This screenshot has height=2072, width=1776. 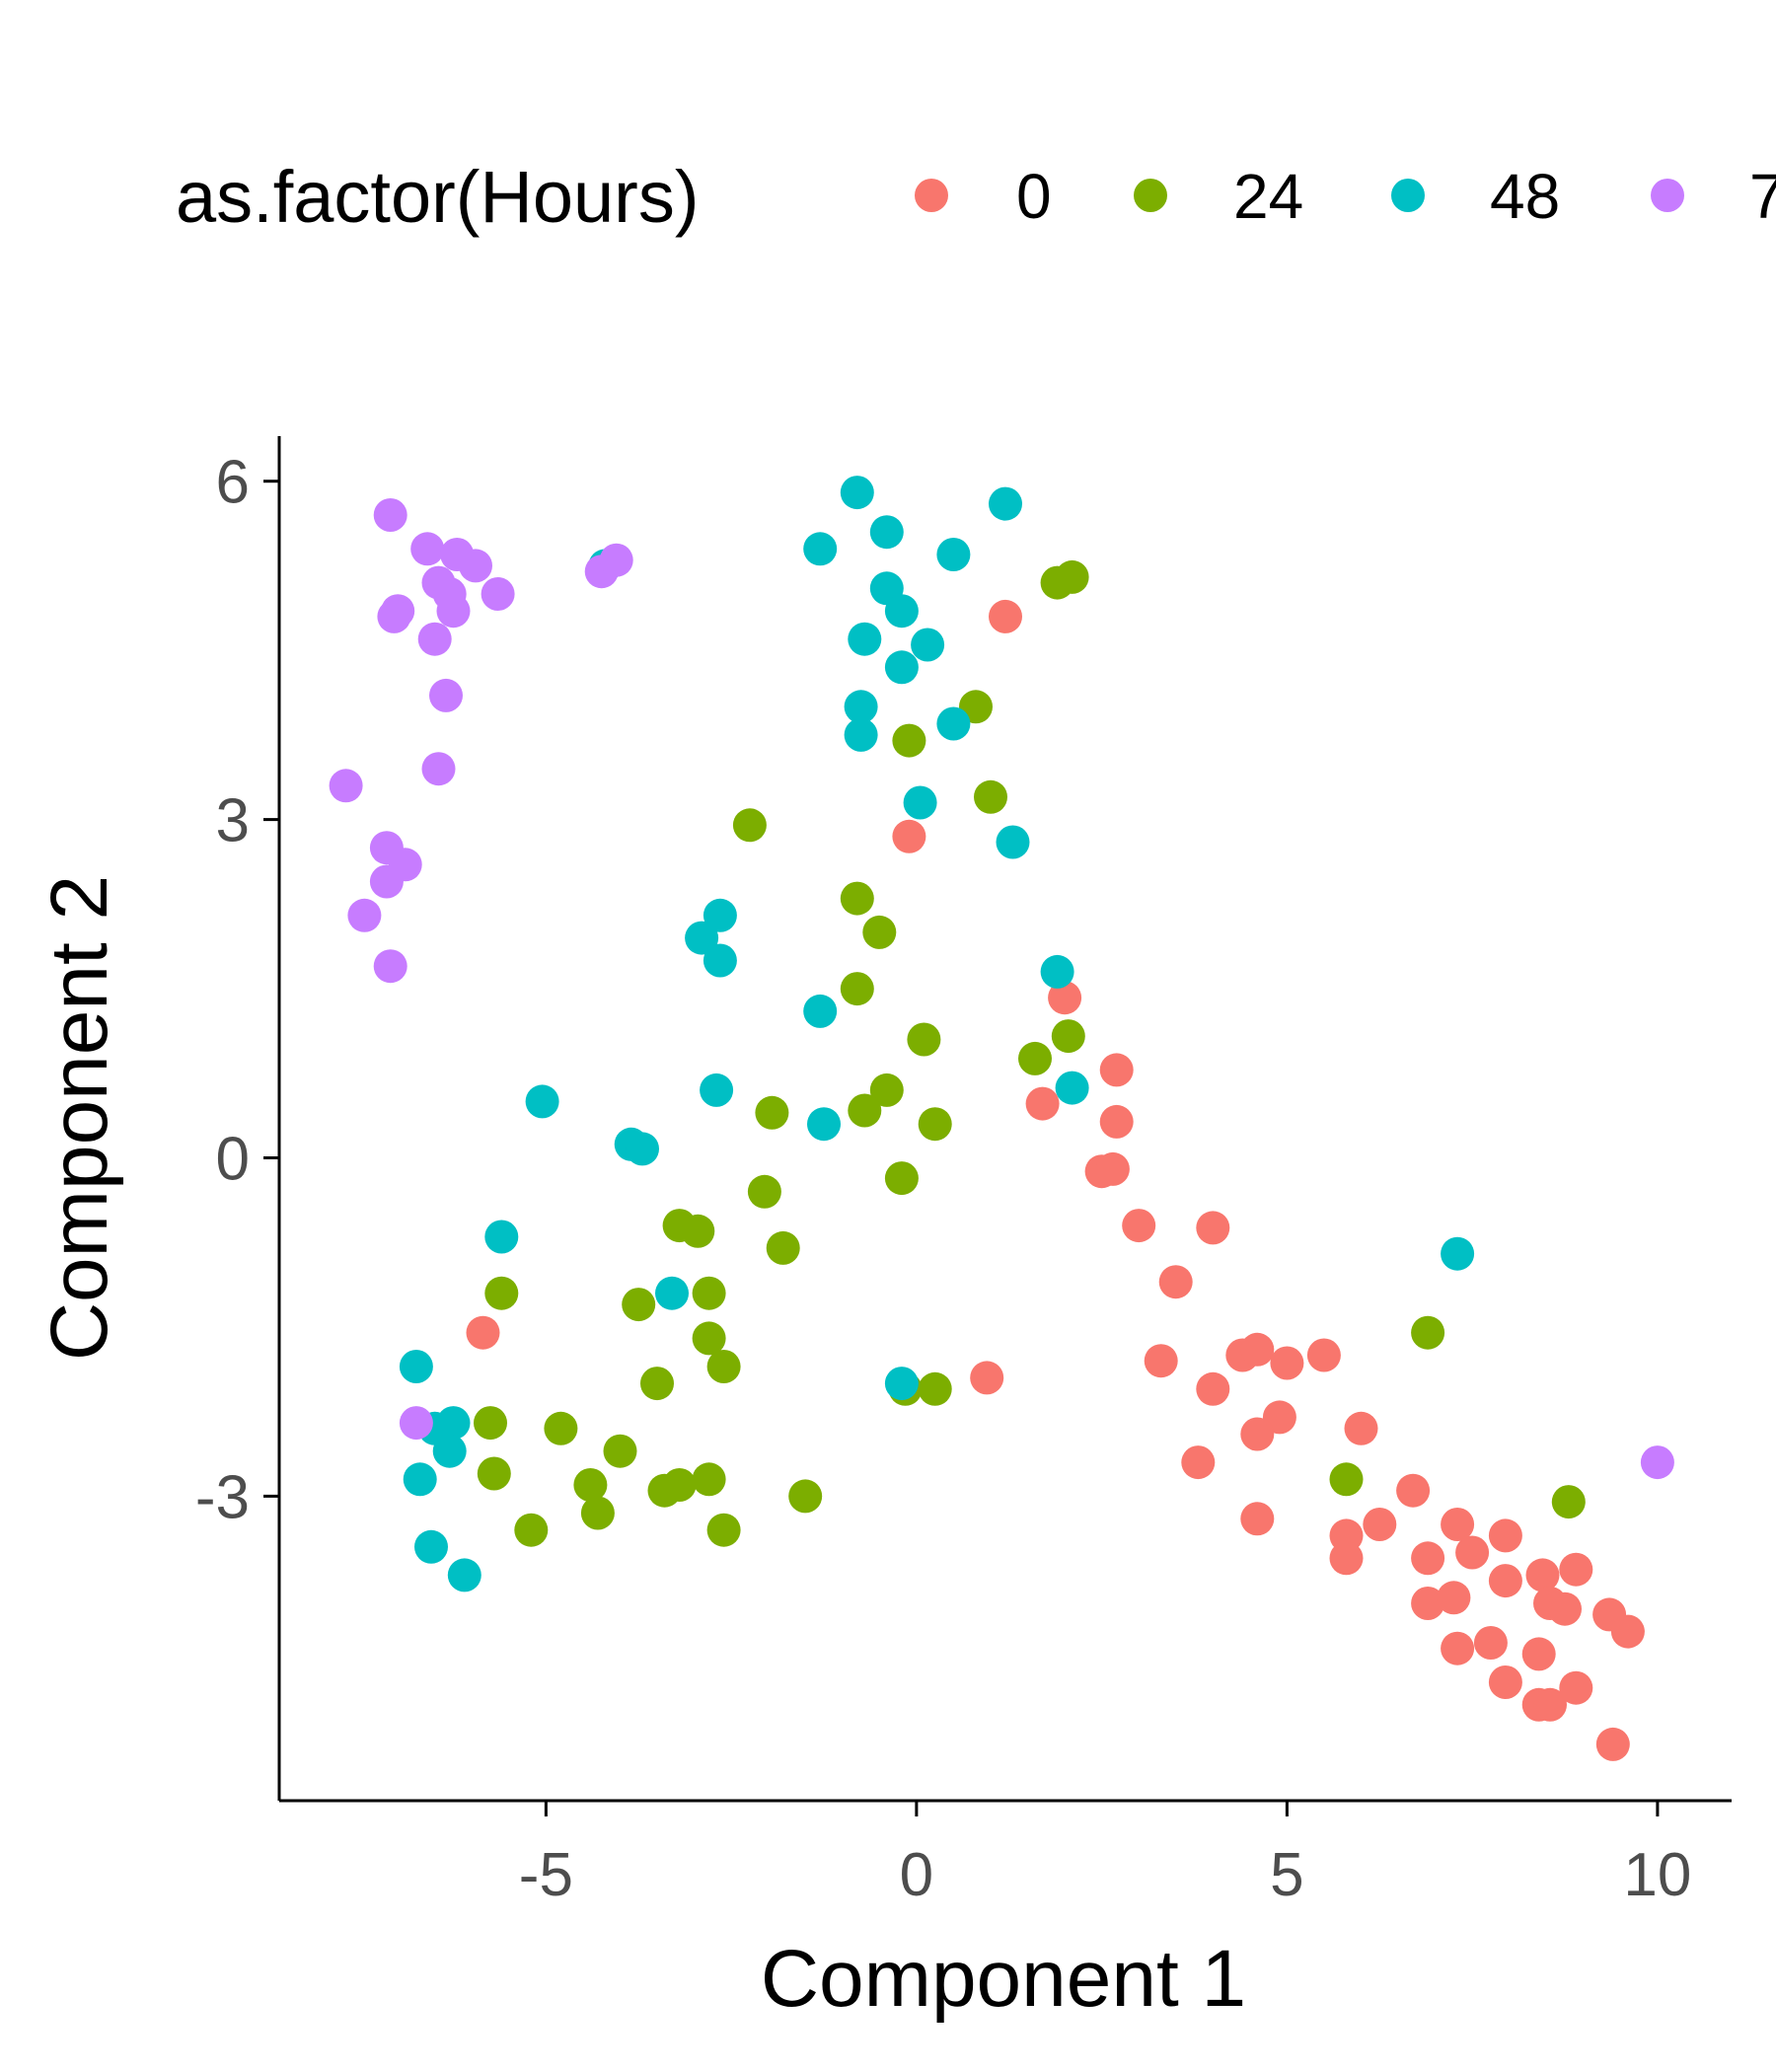 I want to click on legend-label-0: 0, so click(x=1034, y=197).